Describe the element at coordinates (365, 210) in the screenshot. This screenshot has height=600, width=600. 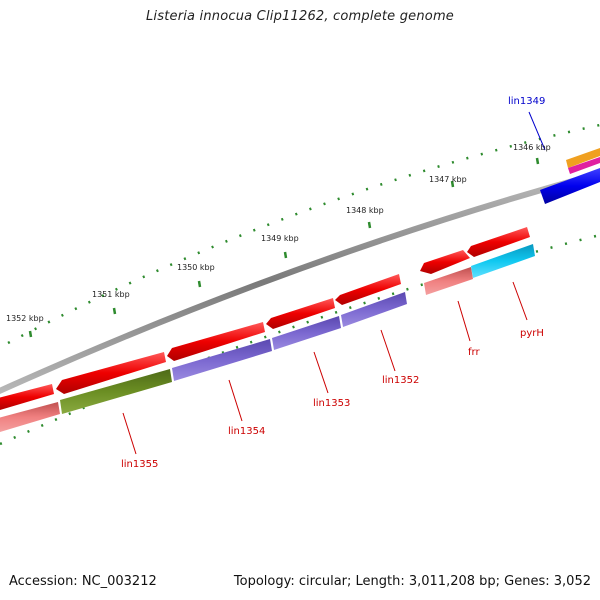
I see `ruler-label: 1348 kbp` at that location.